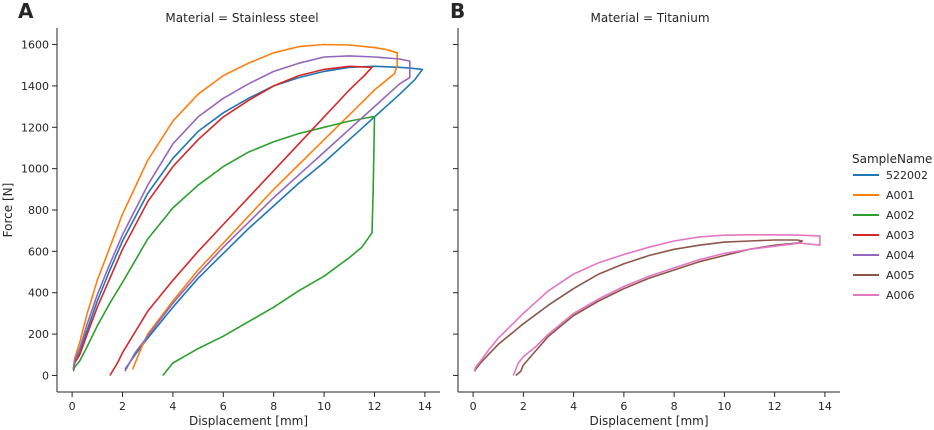  Describe the element at coordinates (38, 251) in the screenshot. I see `y-tick-label: 600` at that location.